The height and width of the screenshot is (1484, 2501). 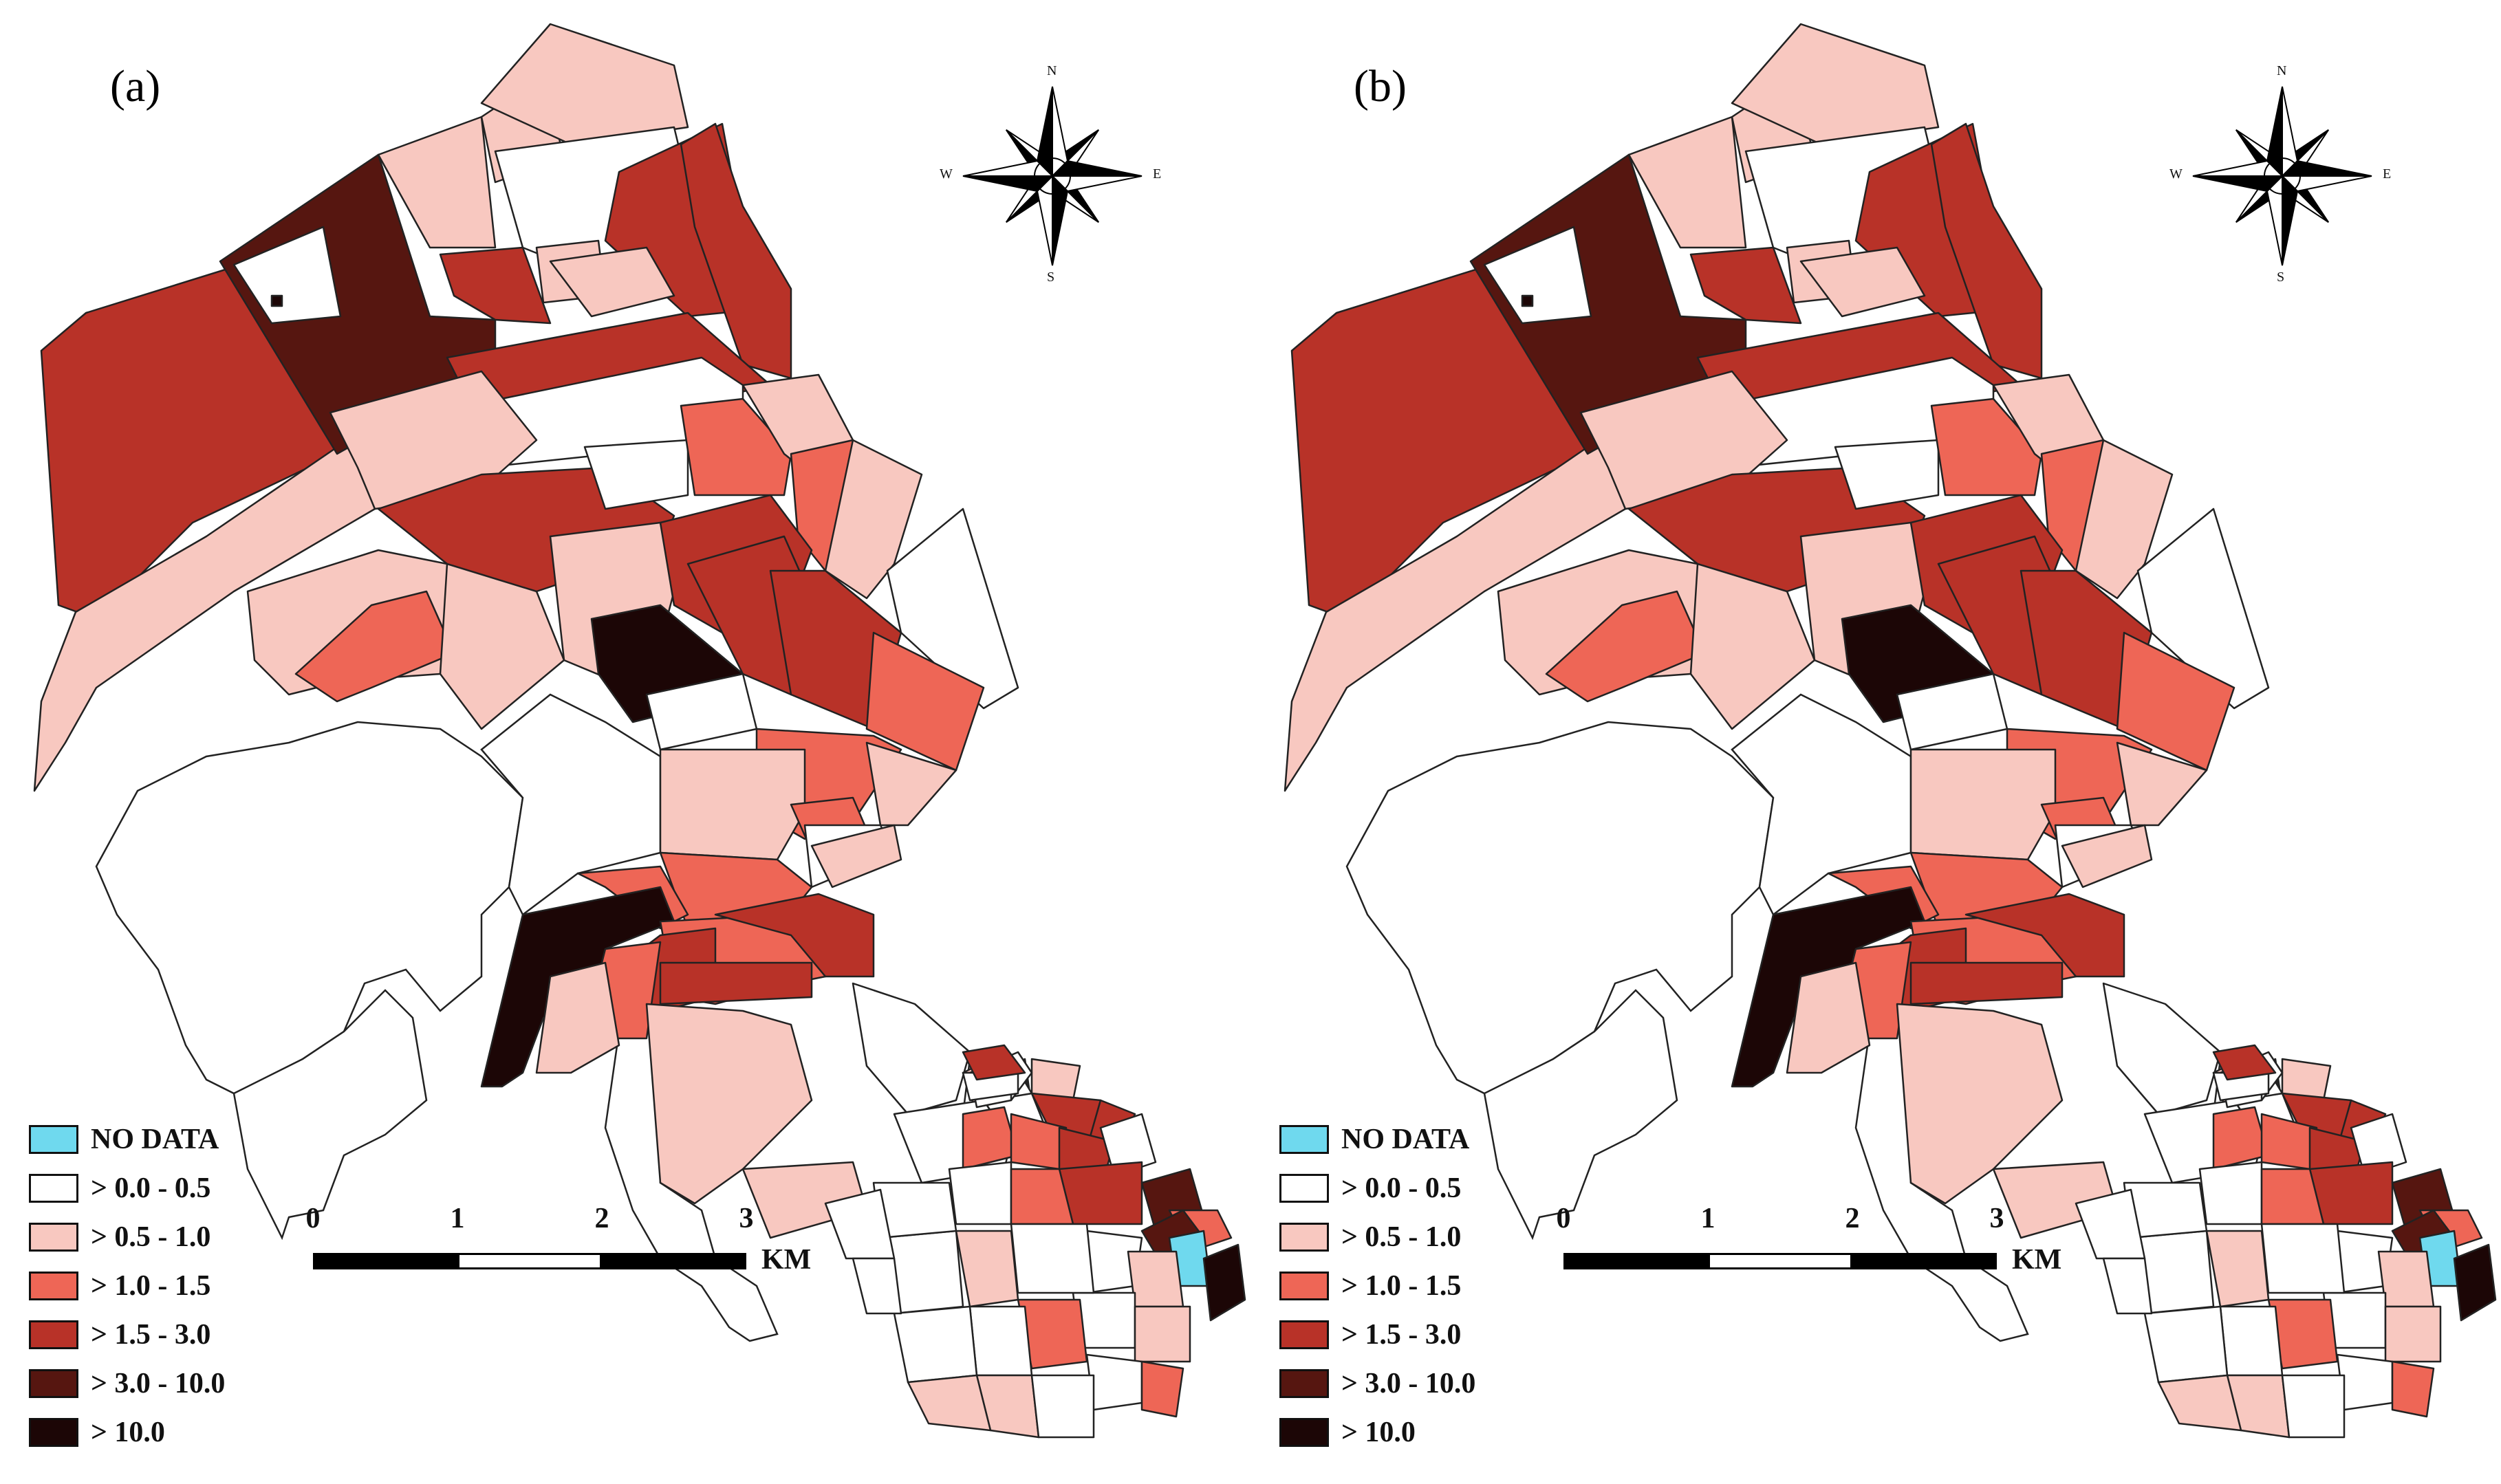 What do you see at coordinates (158, 1383) in the screenshot?
I see `legend-label: > 3.0 - 10.0` at bounding box center [158, 1383].